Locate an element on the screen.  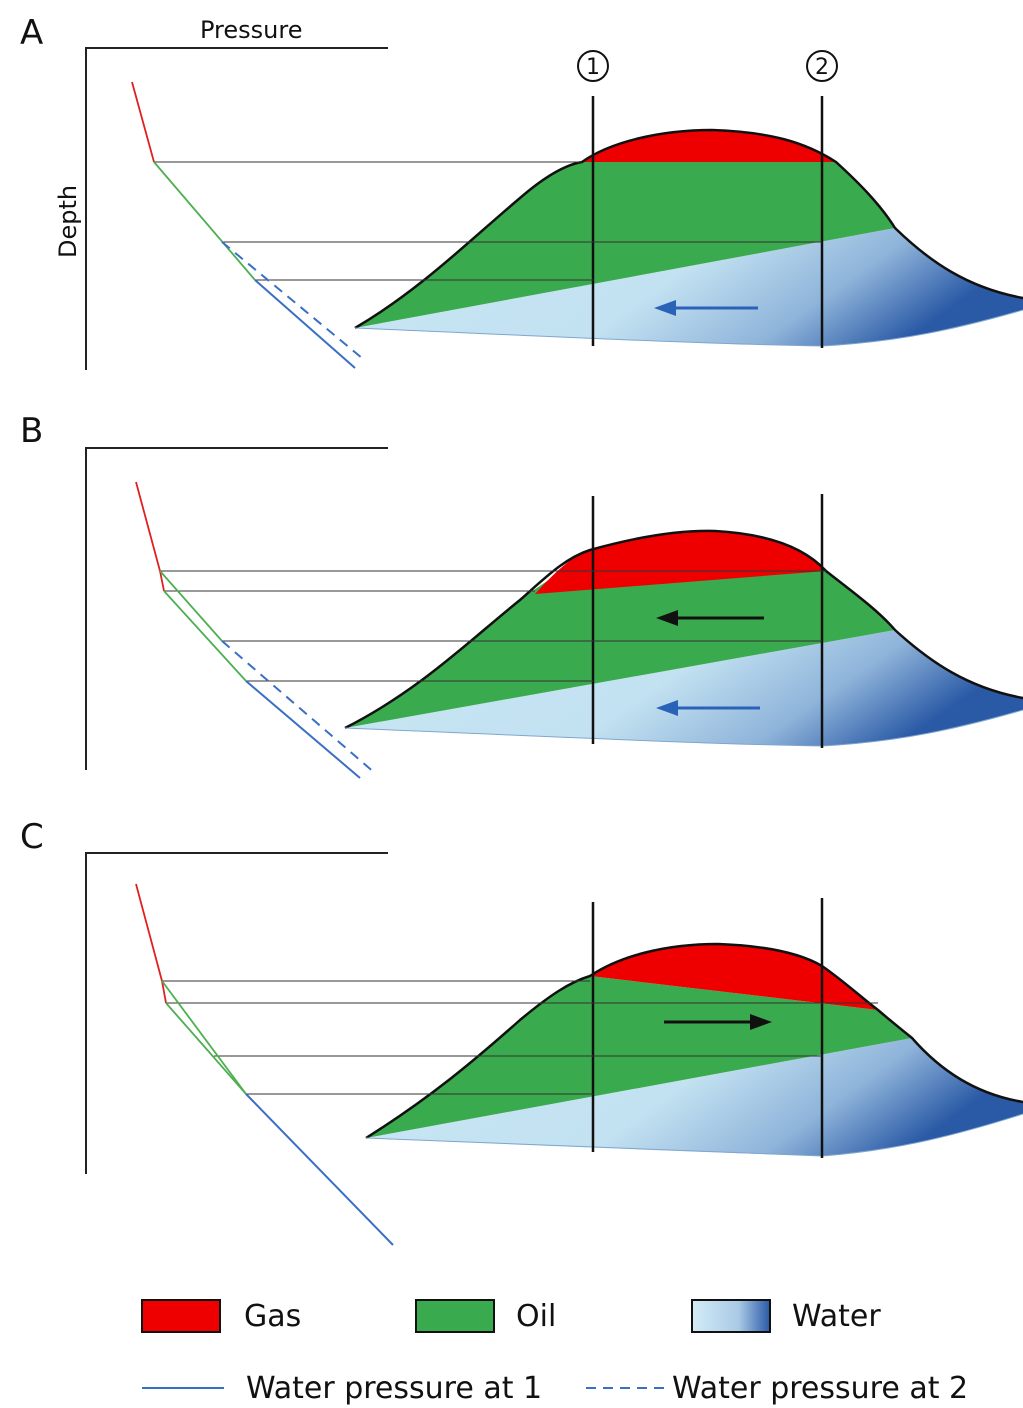
legend-gas-label: Gas is located at coordinates (272, 1316).